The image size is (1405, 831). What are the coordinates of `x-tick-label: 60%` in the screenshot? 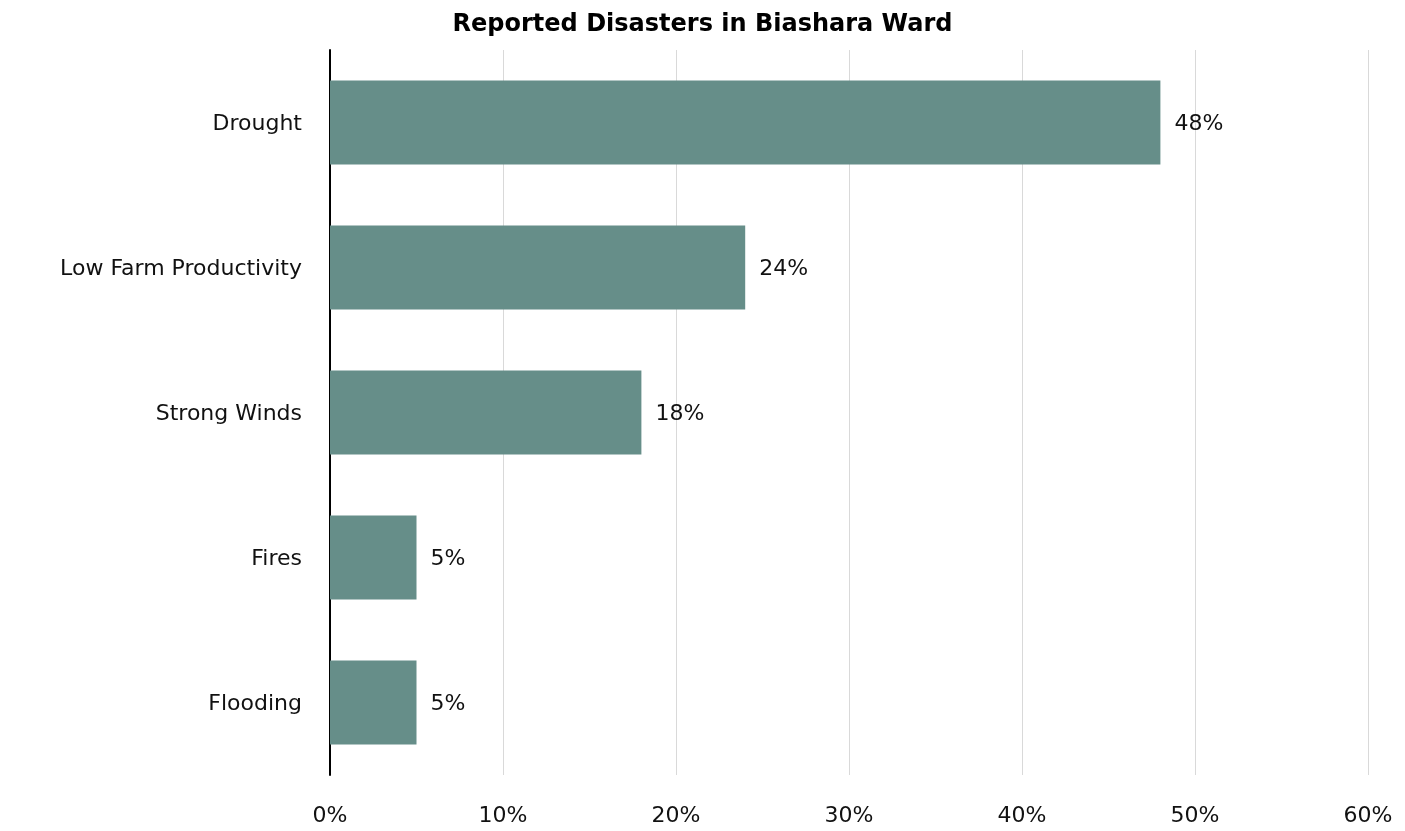 It's located at (1368, 814).